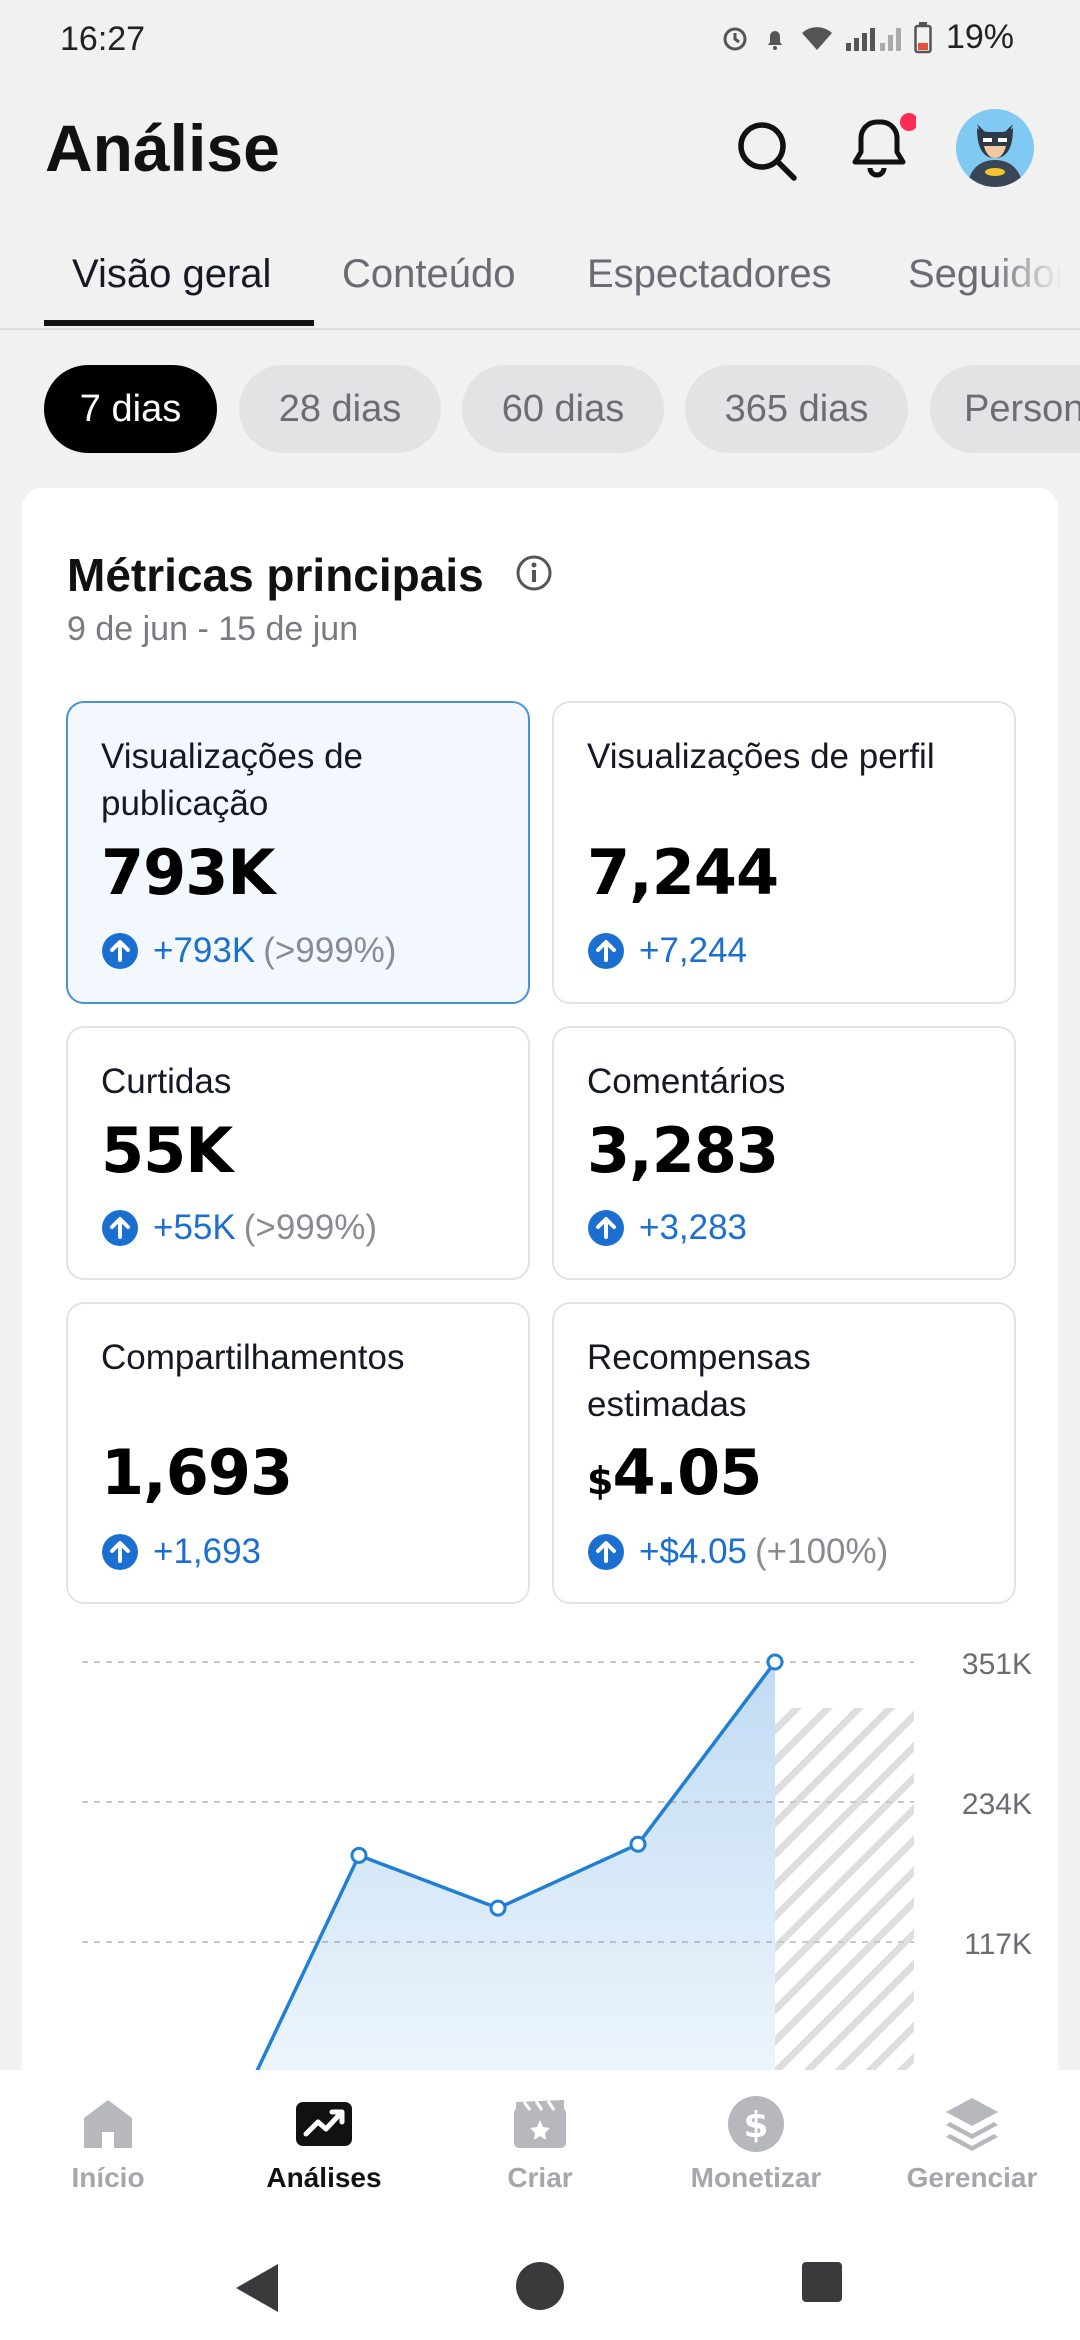 The height and width of the screenshot is (2340, 1080). I want to click on status-bar: 16:27 19%, so click(540, 40).